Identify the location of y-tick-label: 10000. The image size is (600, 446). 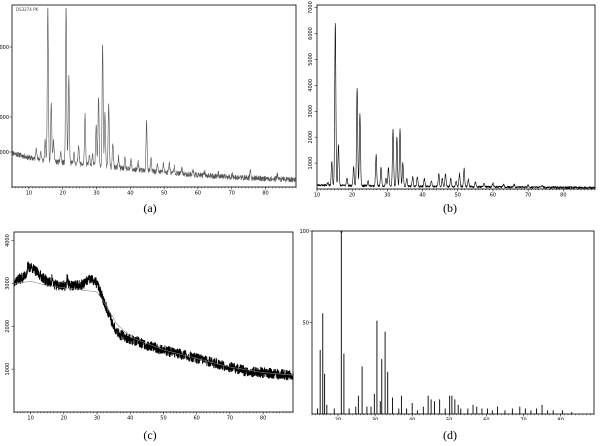
(4, 118).